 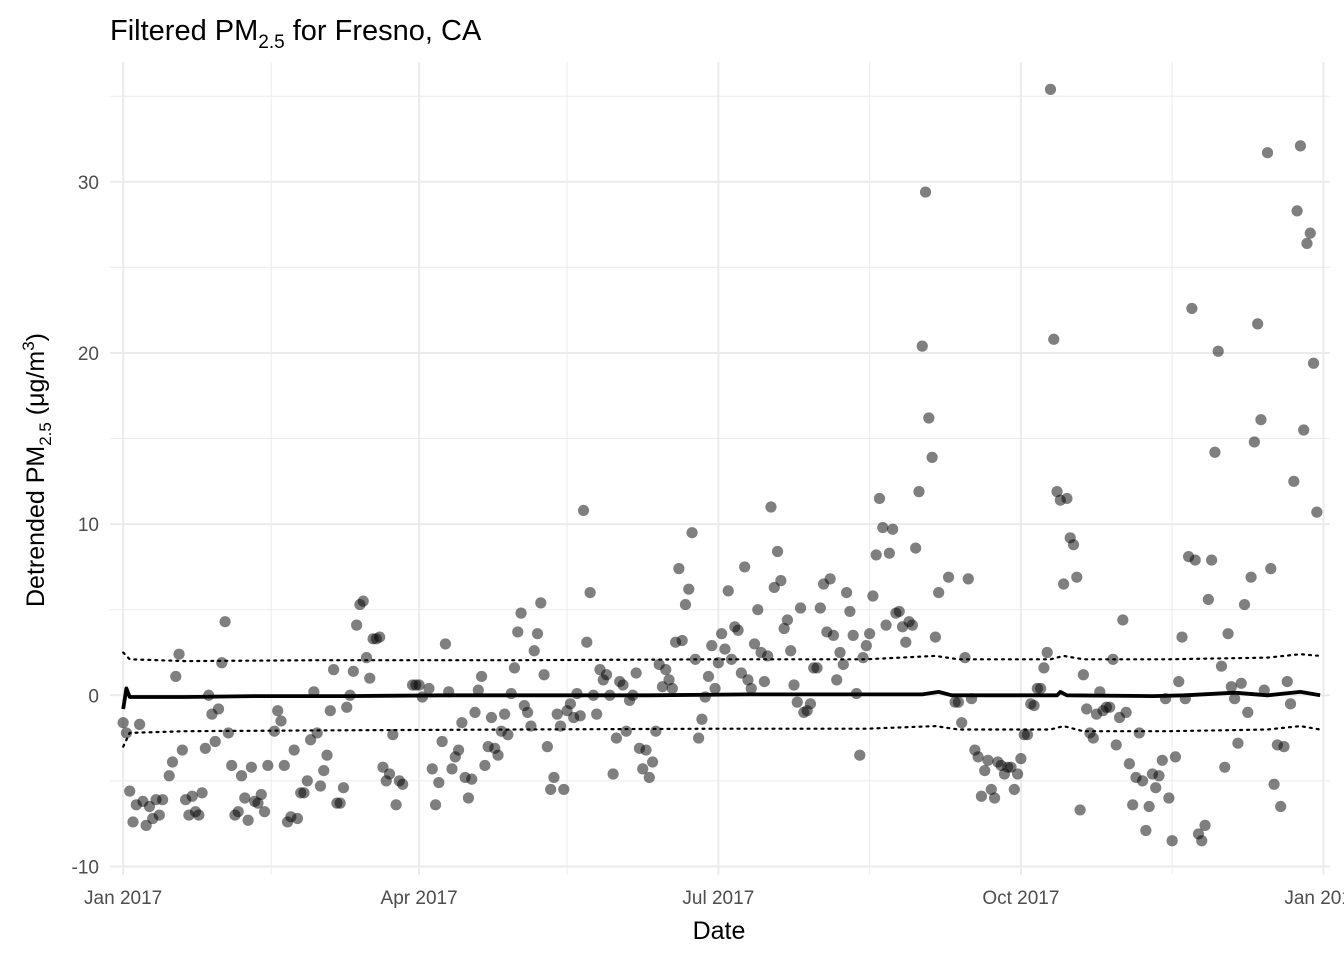 I want to click on chart-title: Filtered PM2.5 for Fresno, CA, so click(x=296, y=34).